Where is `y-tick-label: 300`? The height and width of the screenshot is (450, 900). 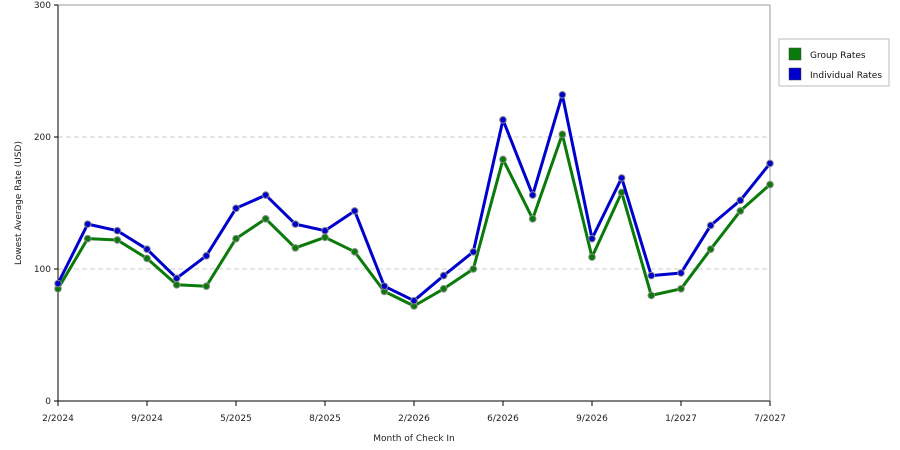
y-tick-label: 300 is located at coordinates (42, 6).